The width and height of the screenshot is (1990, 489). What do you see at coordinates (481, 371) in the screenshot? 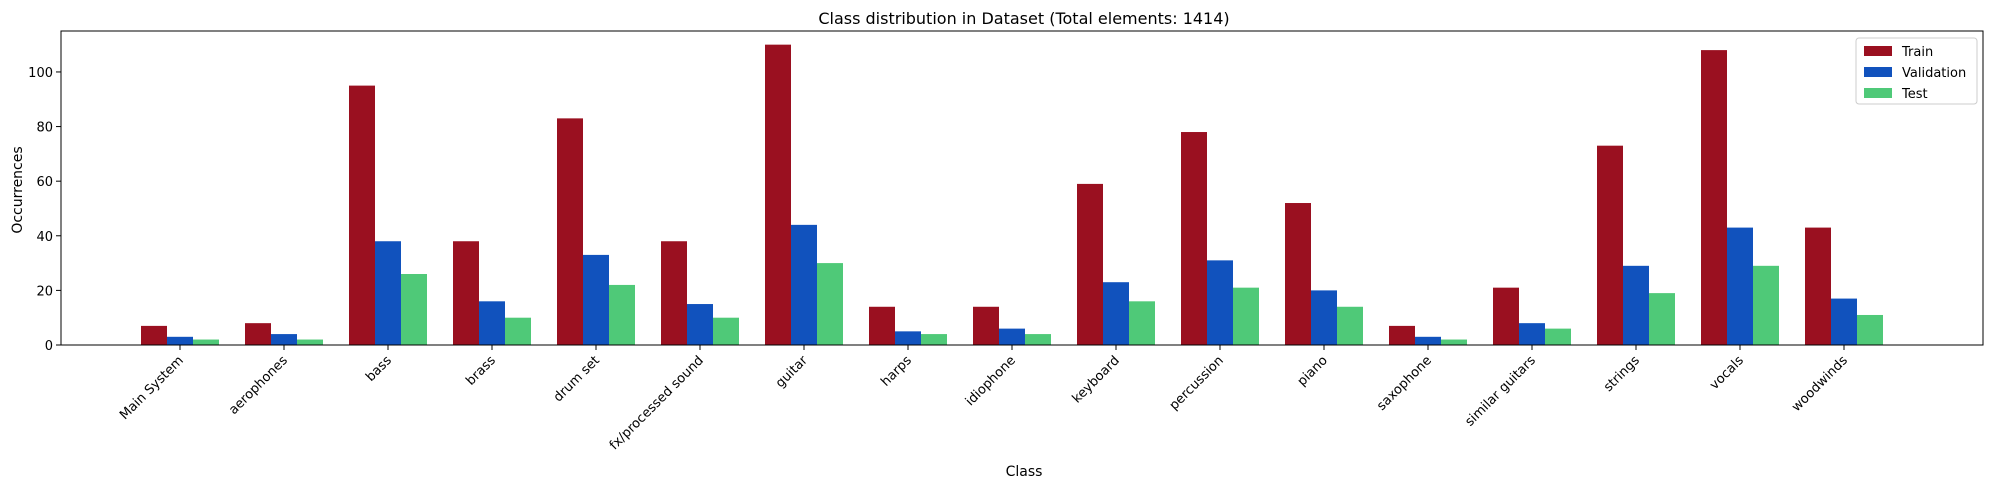
I see `x-tick-label: brass` at bounding box center [481, 371].